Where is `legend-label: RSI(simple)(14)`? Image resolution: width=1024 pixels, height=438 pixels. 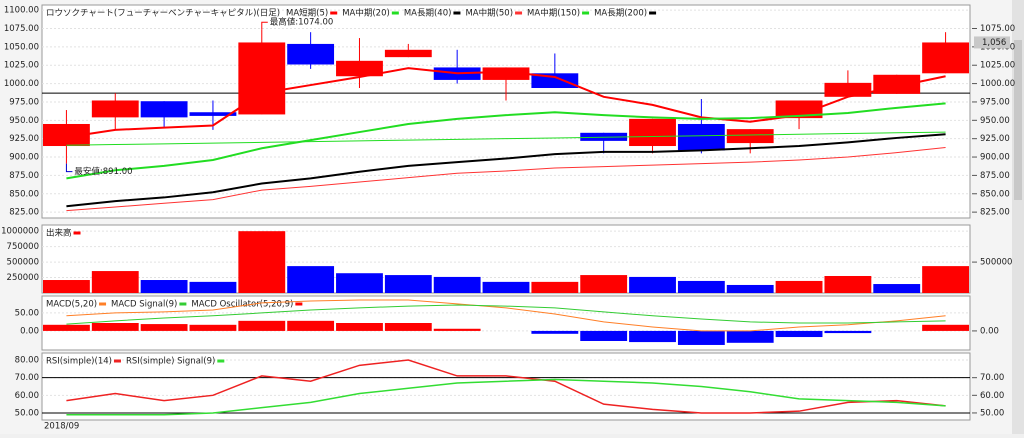
legend-label: RSI(simple)(14) is located at coordinates (79, 362).